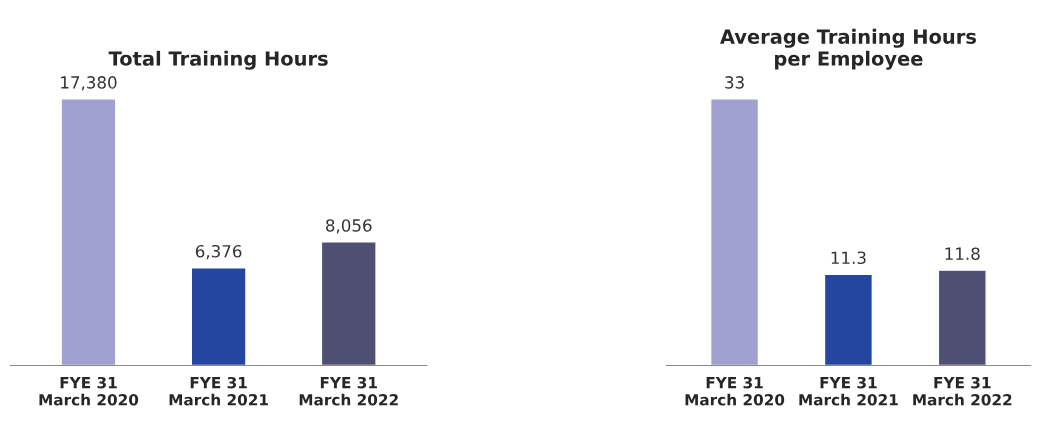  Describe the element at coordinates (218, 60) in the screenshot. I see `chart-title: Total Training Hours` at that location.